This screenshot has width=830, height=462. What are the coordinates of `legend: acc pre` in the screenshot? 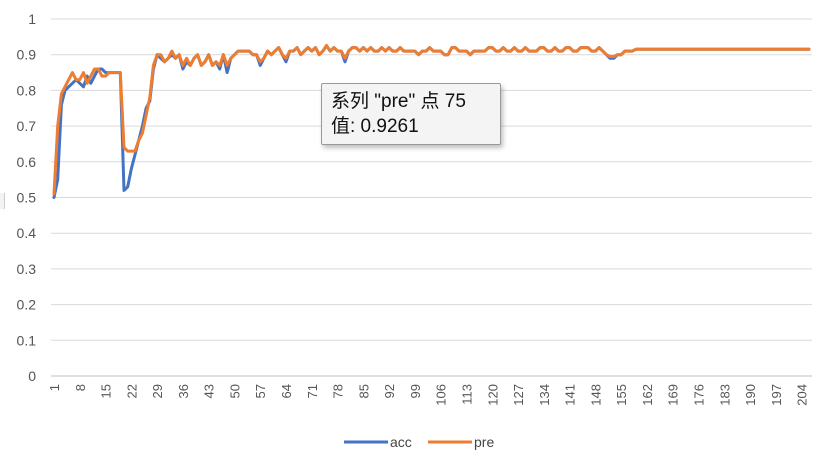 It's located at (419, 442).